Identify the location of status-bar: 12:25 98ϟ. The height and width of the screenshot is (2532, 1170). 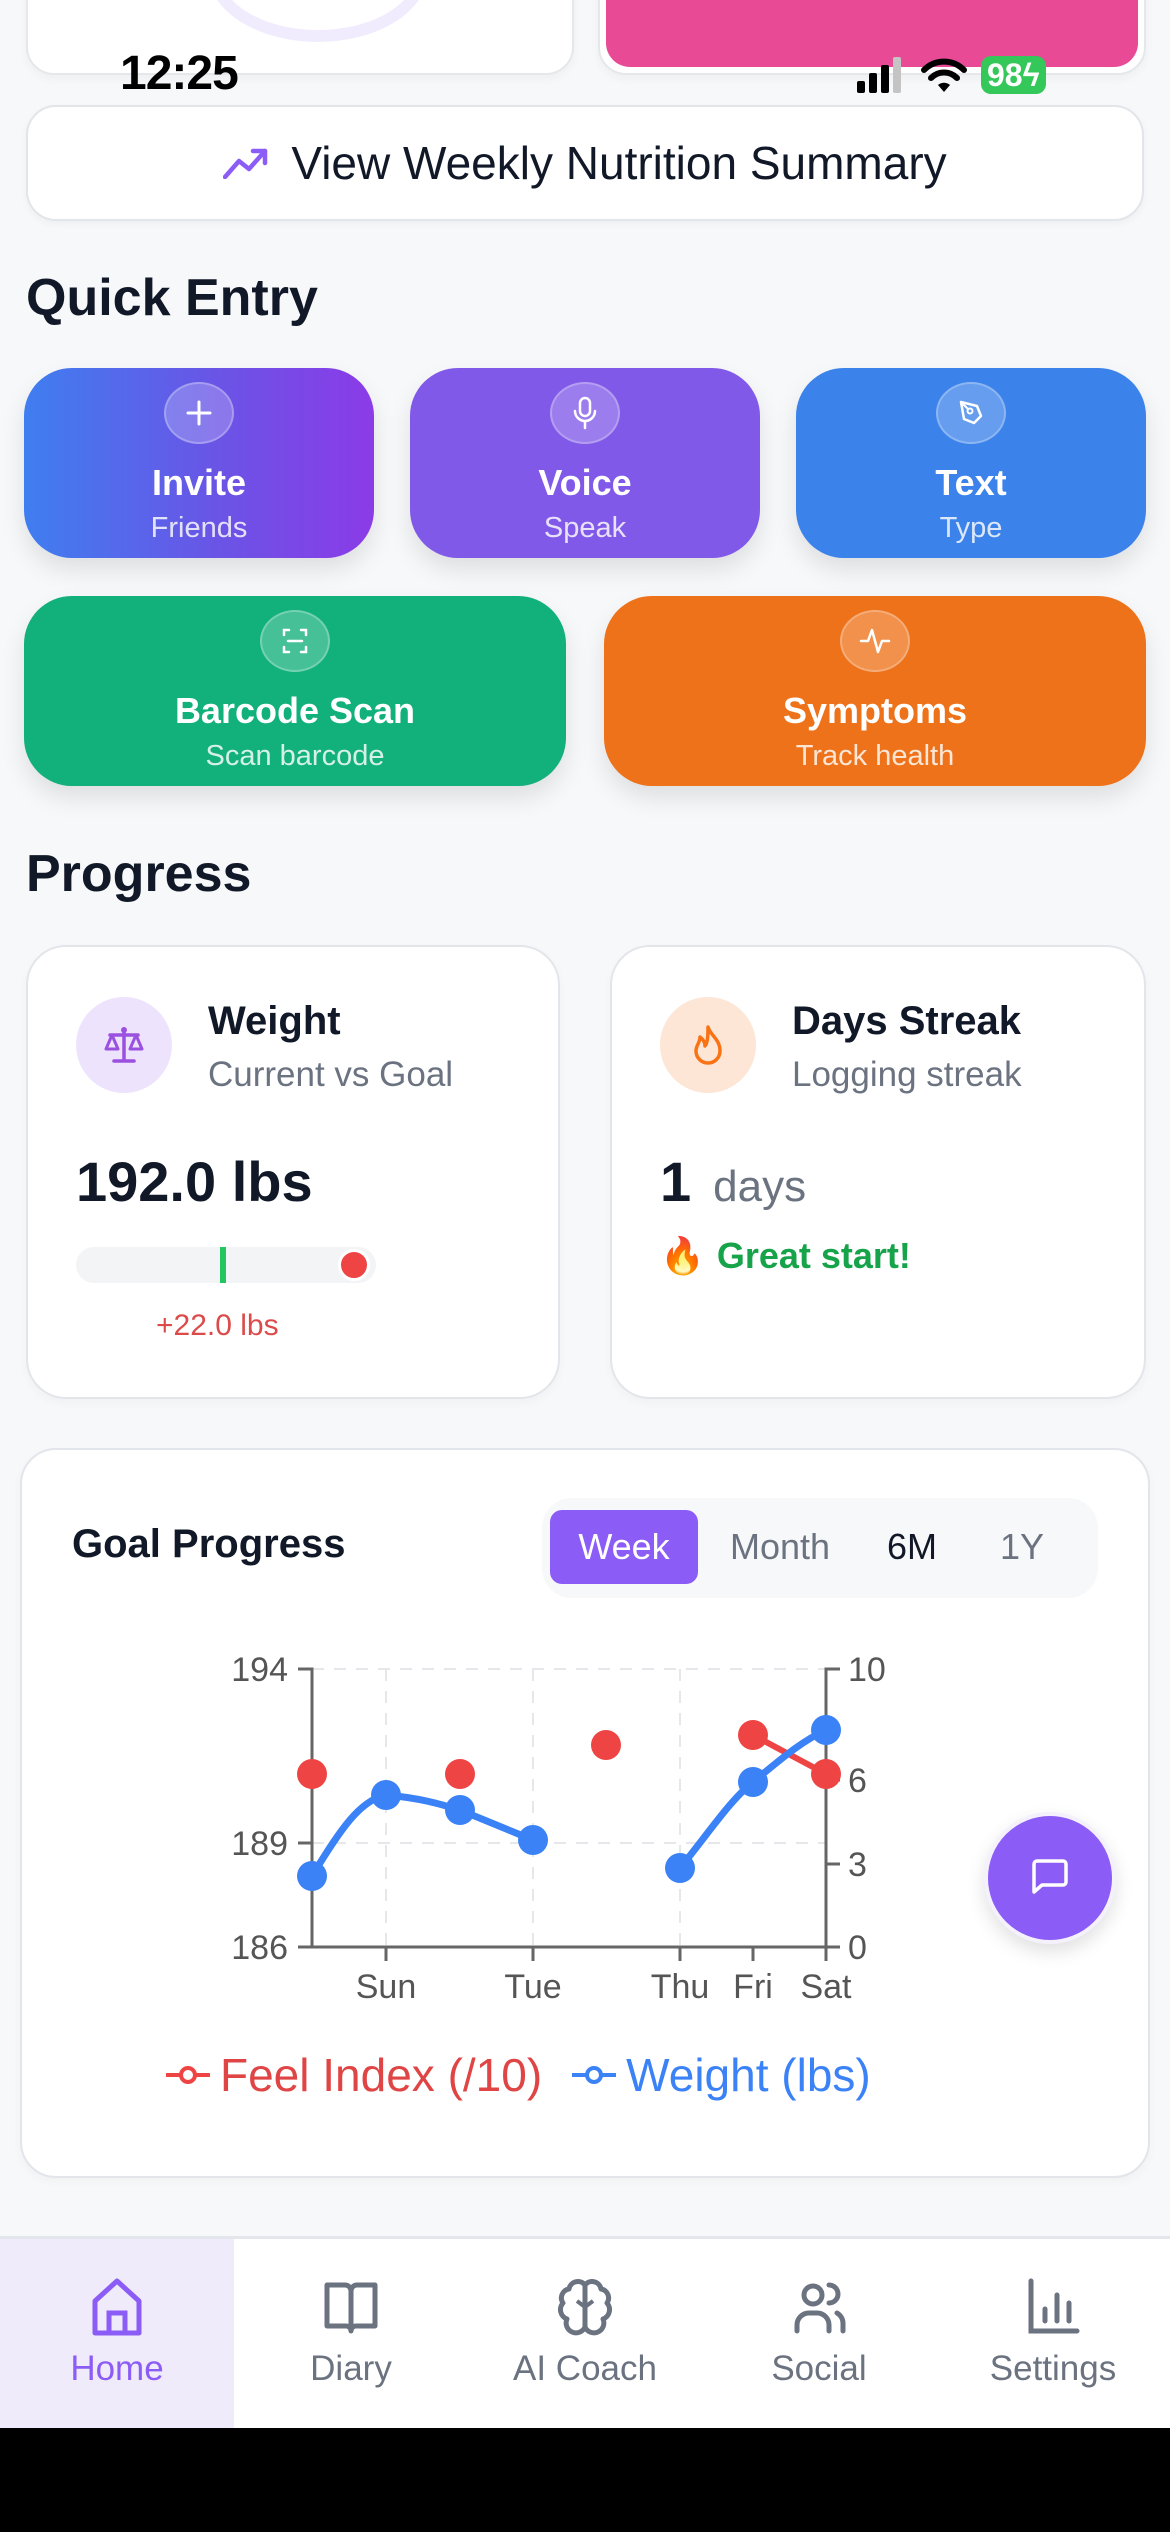
(585, 74).